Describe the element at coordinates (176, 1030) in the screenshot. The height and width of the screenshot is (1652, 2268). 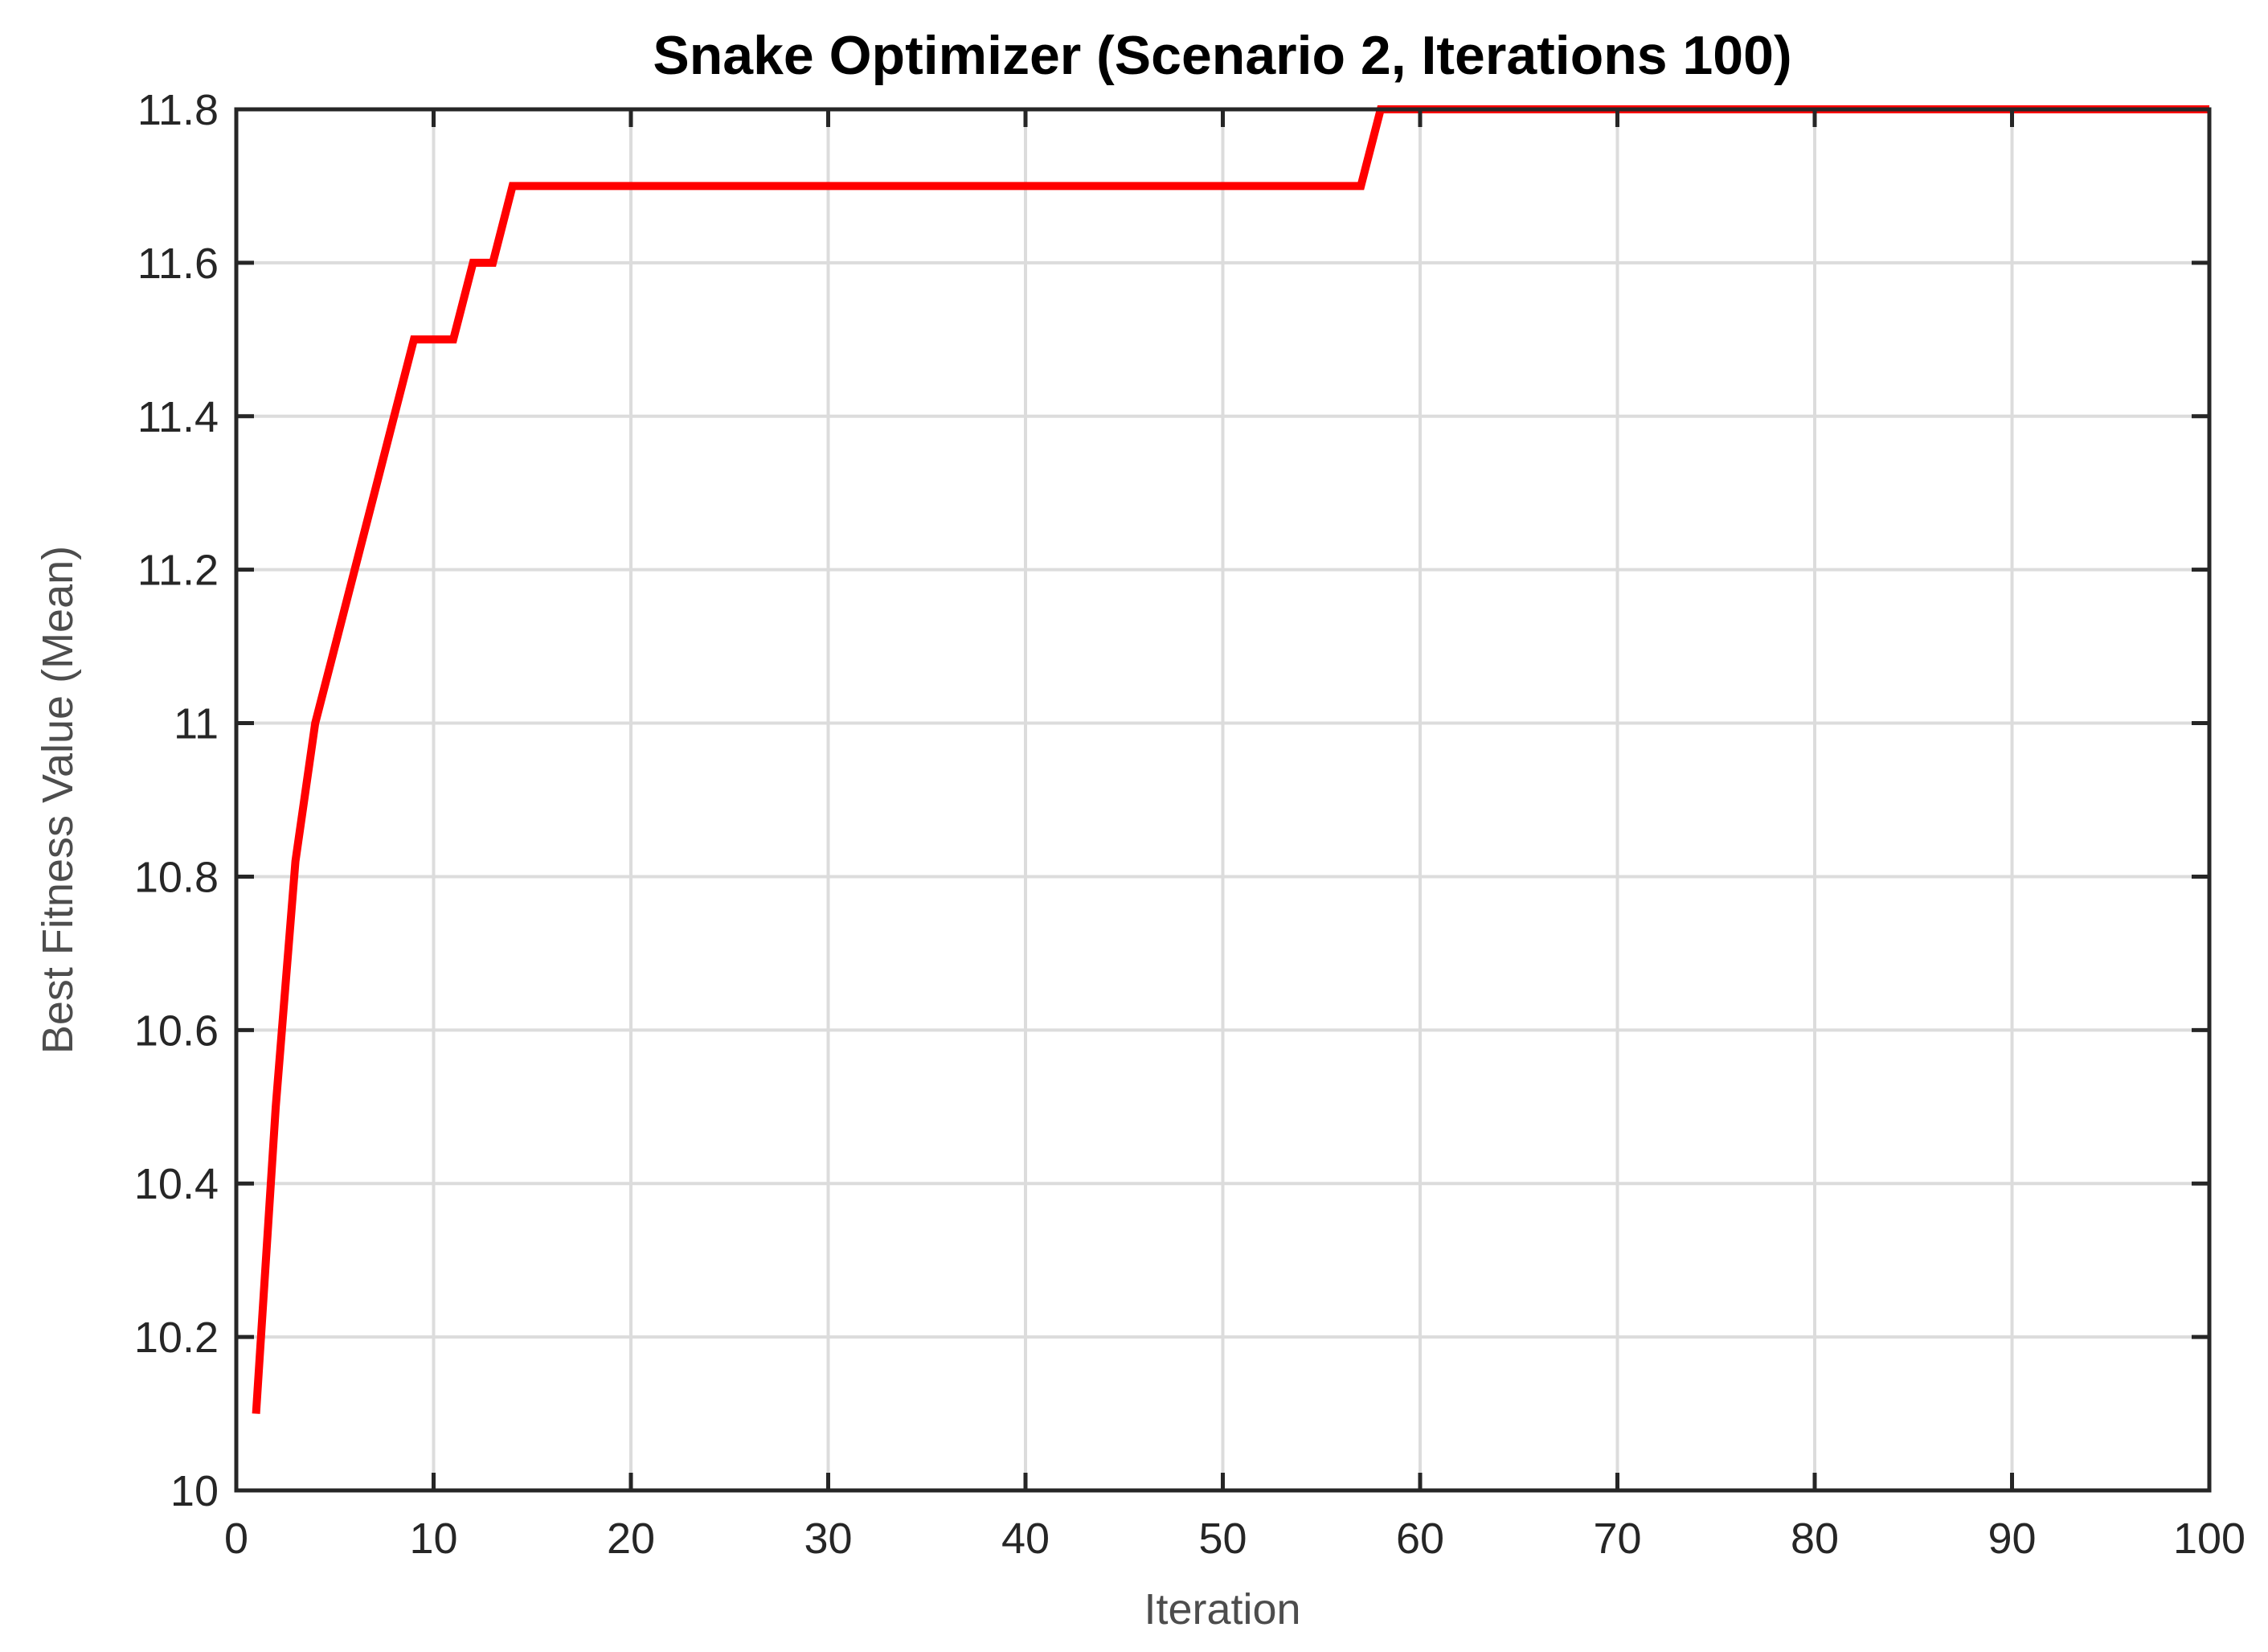
I see `y-tick-label: 10.6` at that location.